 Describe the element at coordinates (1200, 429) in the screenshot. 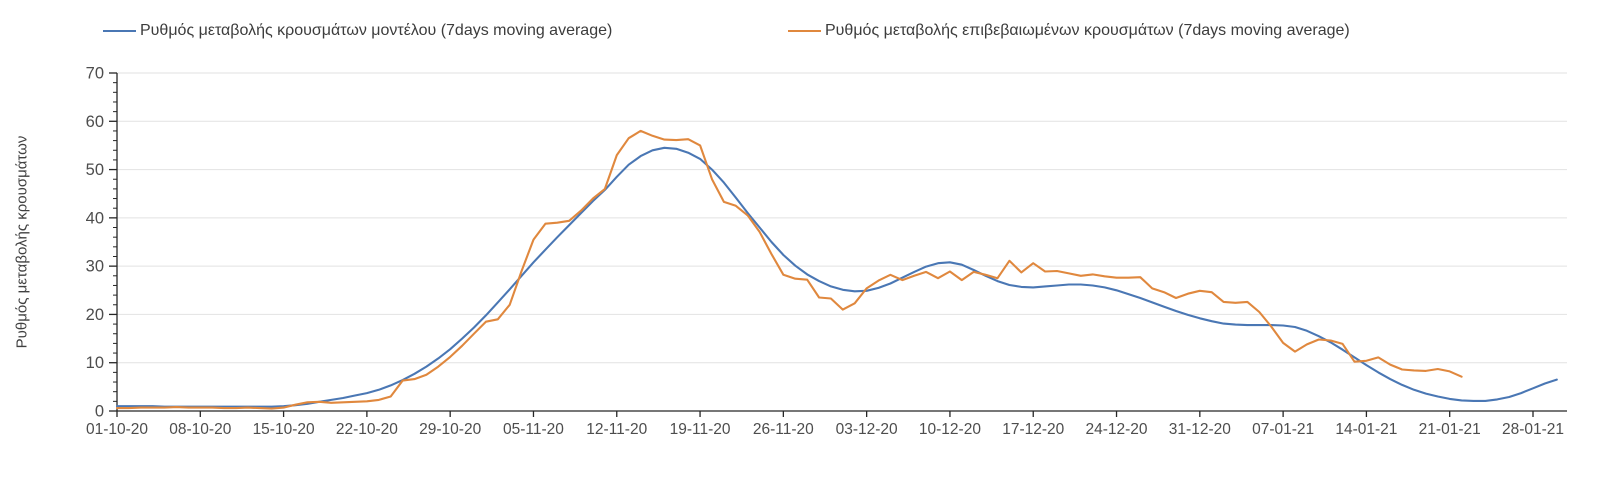

I see `x-tick-label: 31-12-20` at that location.